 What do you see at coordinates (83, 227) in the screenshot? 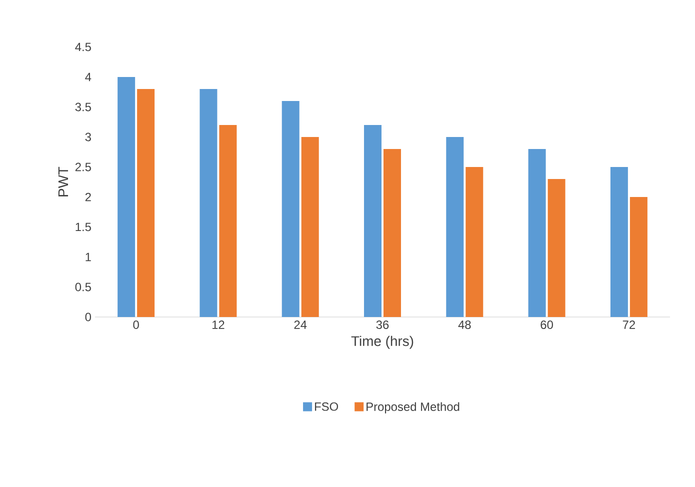
I see `y-tick-label: 1.5` at bounding box center [83, 227].